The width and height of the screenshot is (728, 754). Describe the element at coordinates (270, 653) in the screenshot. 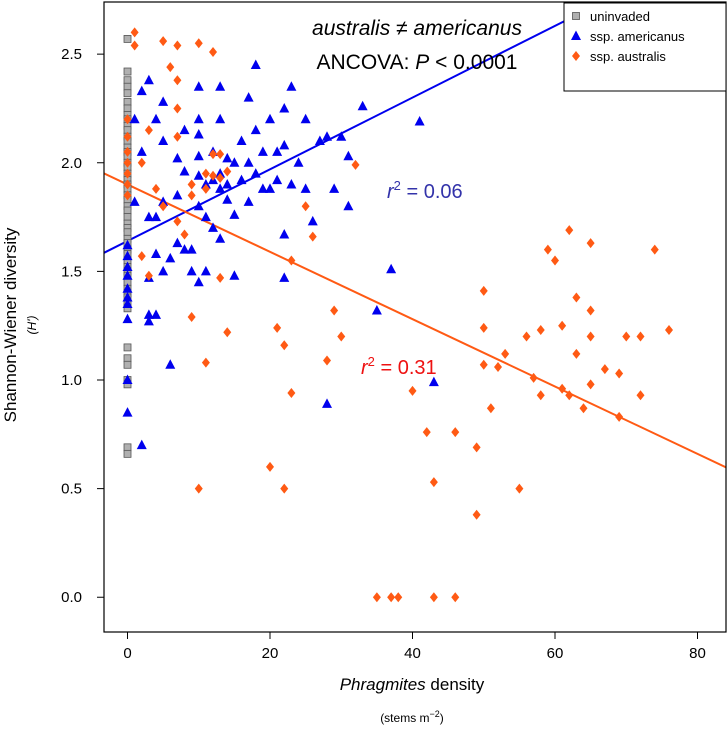

I see `x-tick-label: 20` at that location.